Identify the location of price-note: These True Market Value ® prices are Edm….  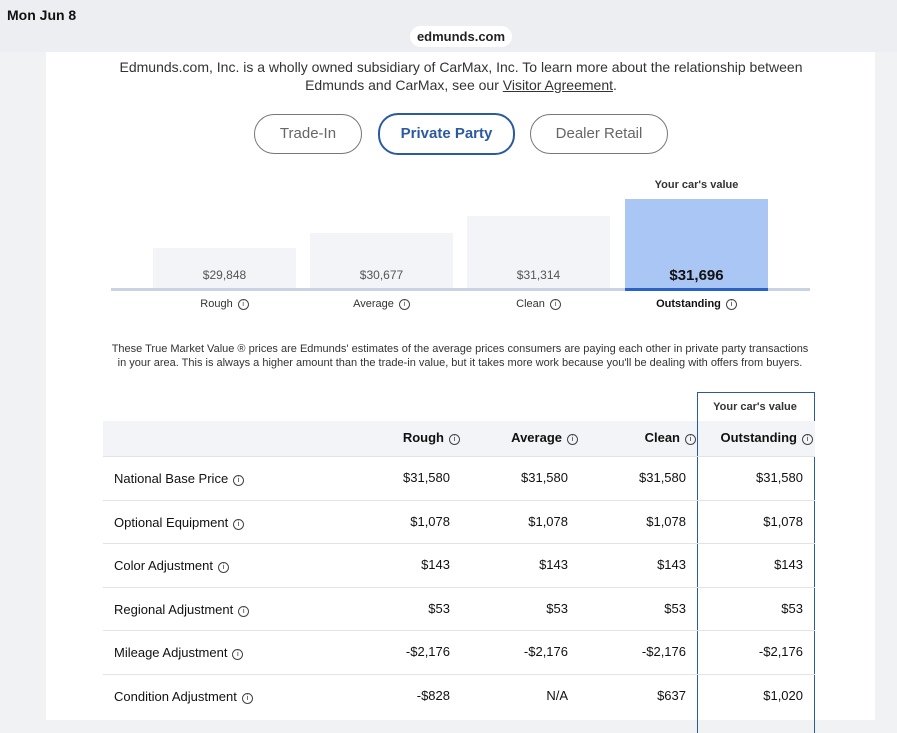
(460, 356).